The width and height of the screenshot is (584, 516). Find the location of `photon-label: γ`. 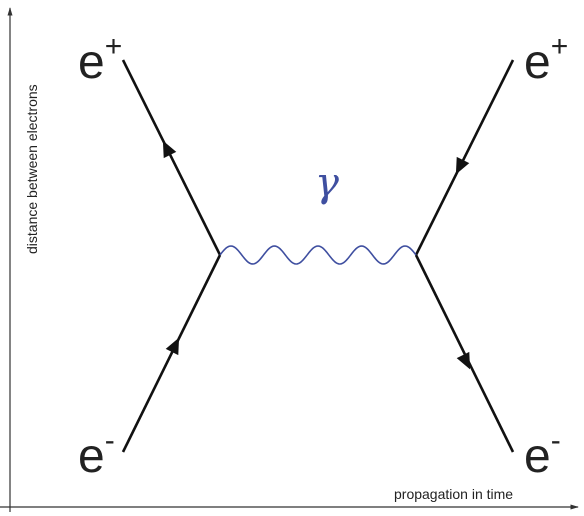

photon-label: γ is located at coordinates (327, 183).